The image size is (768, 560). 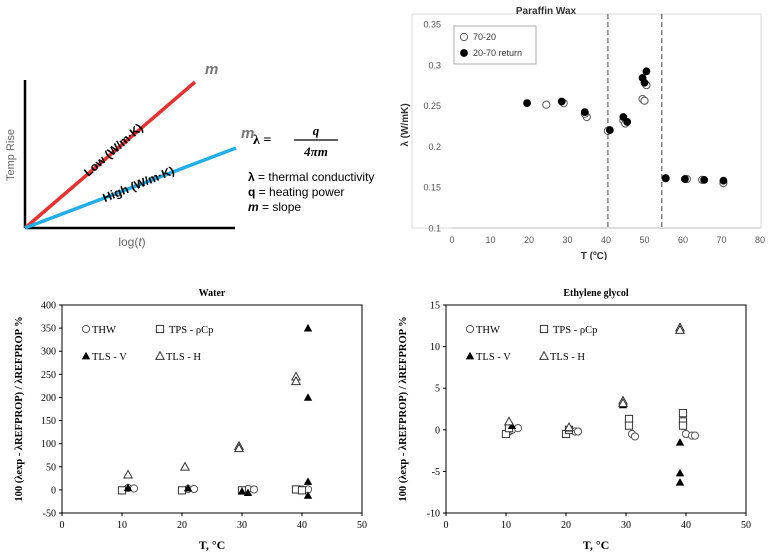 I want to click on definition-line: q = heating power, so click(x=296, y=192).